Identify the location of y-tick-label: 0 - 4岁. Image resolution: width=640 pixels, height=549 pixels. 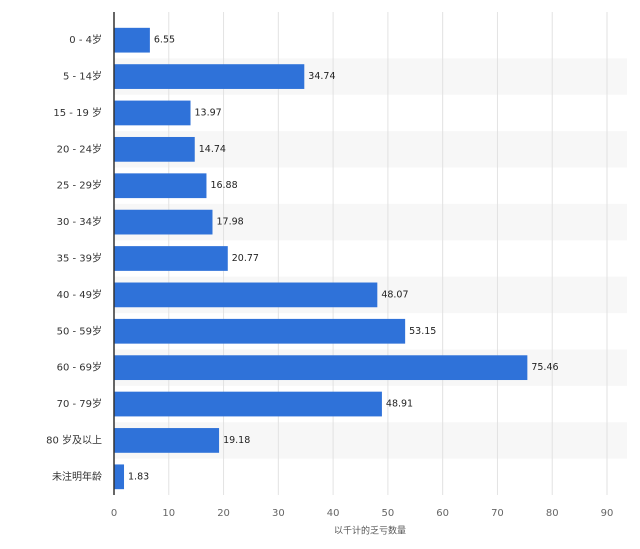
(85, 39).